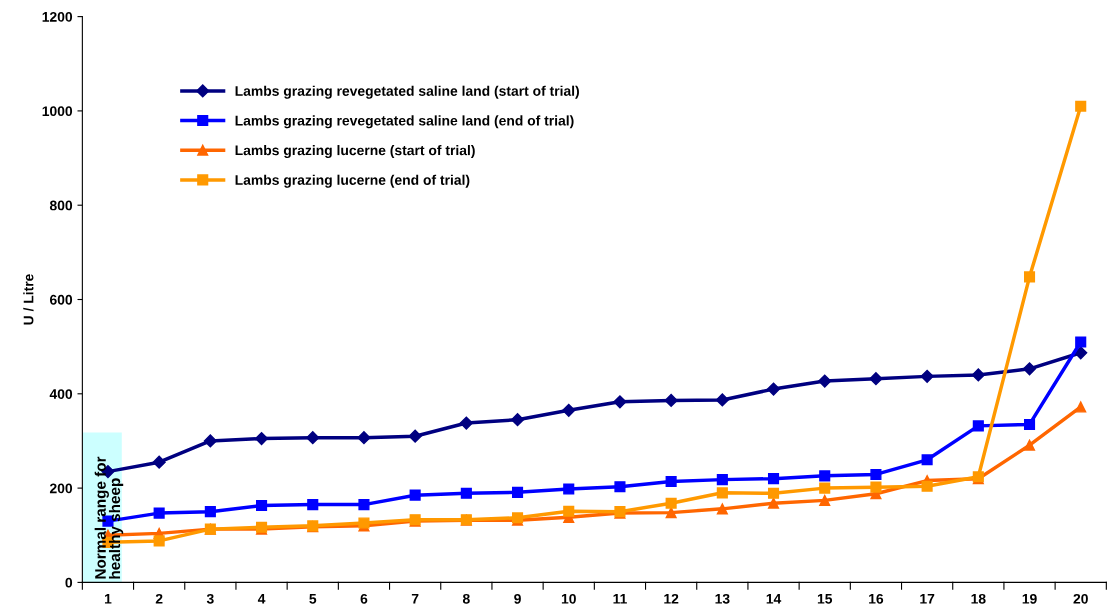  Describe the element at coordinates (722, 598) in the screenshot. I see `x-tick-label: 13` at that location.